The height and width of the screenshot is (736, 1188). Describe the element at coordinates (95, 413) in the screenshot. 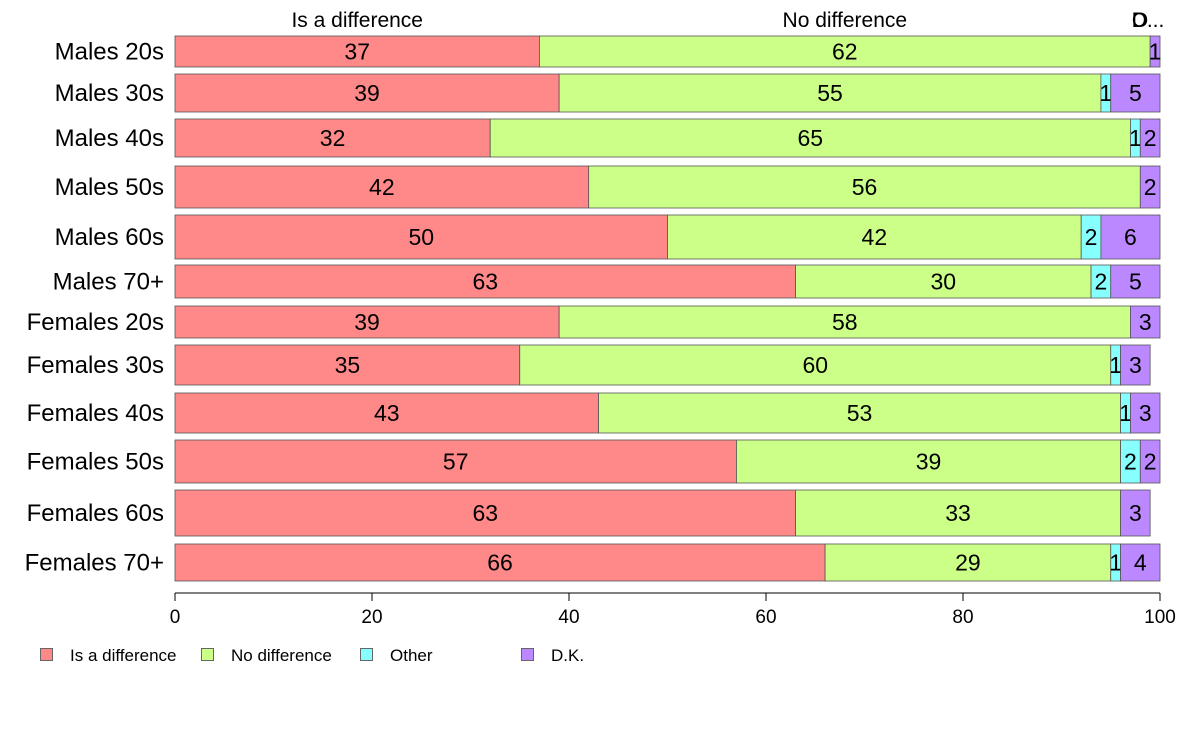

I see `category-label-females-40s: Females 40s` at that location.